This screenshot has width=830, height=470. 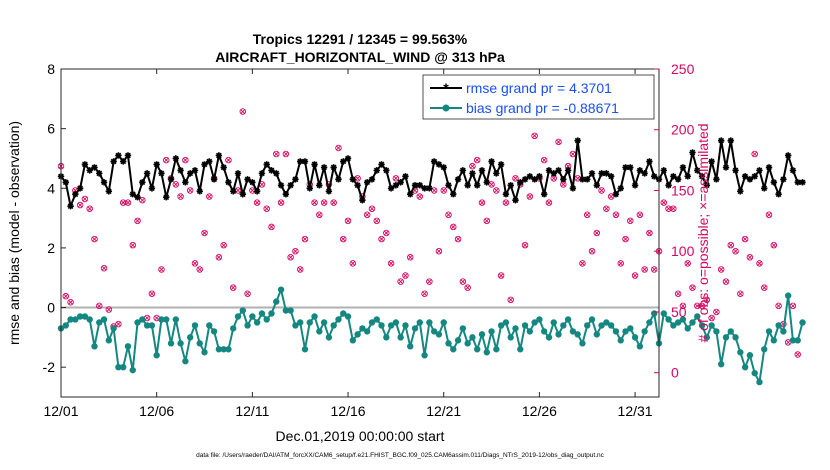 I want to click on y-left-tick-label: 4, so click(x=51, y=188).